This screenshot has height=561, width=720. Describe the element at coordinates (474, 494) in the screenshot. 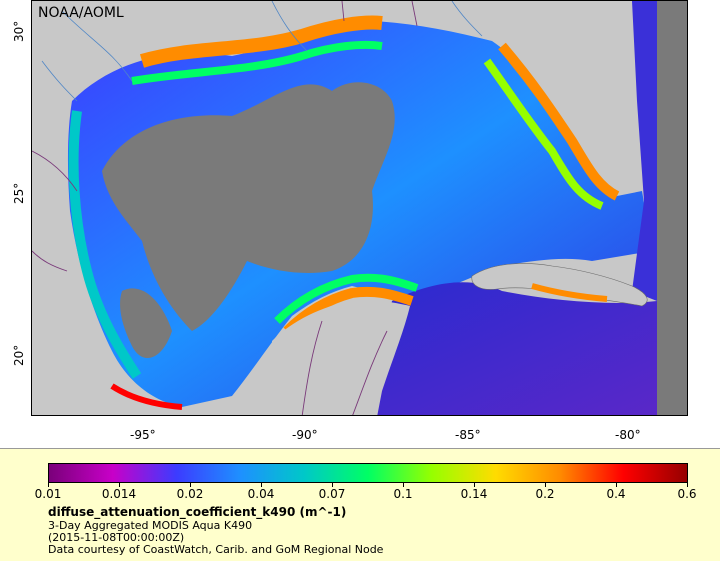

I see `colorbar-label: 0.14` at that location.